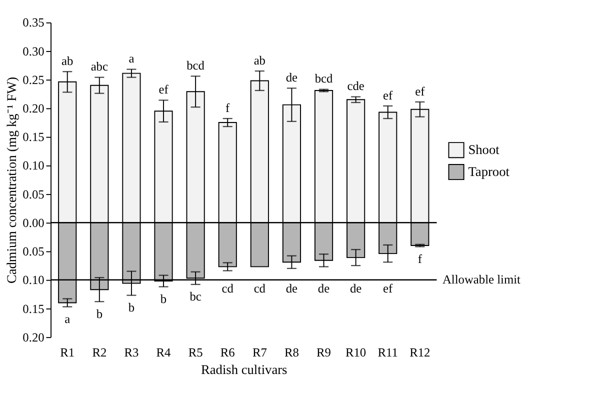 Image resolution: width=616 pixels, height=412 pixels. What do you see at coordinates (489, 171) in the screenshot?
I see `legend-label: Taproot` at bounding box center [489, 171].